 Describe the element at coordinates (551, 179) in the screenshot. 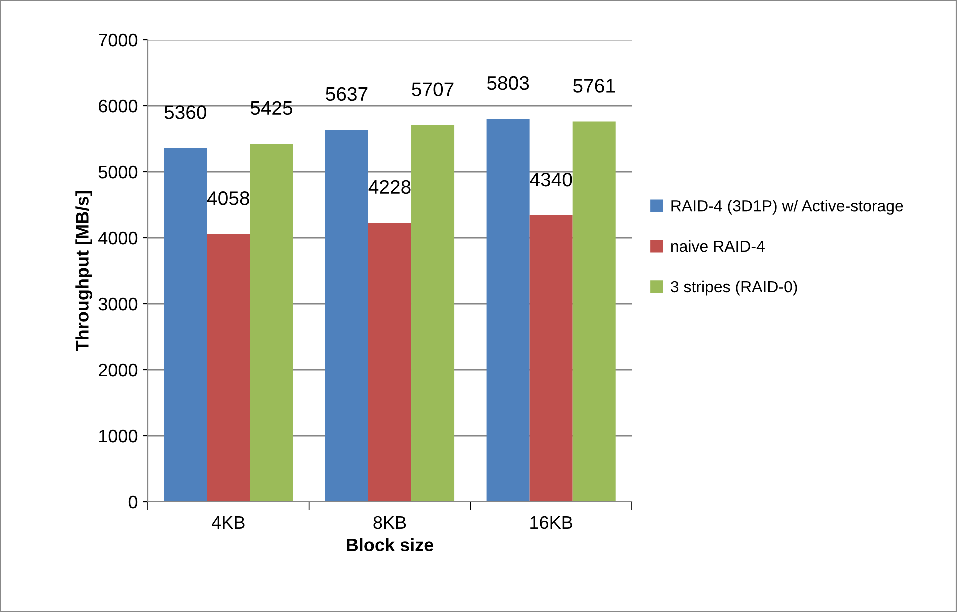

I see `data-label: 4340` at that location.